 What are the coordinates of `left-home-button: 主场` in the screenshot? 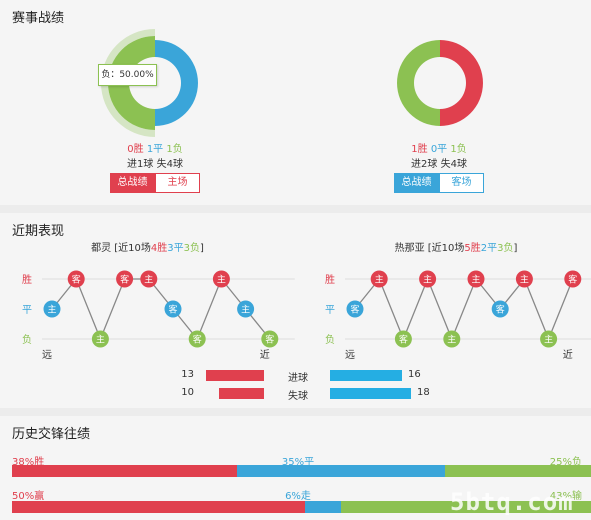 It's located at (177, 183).